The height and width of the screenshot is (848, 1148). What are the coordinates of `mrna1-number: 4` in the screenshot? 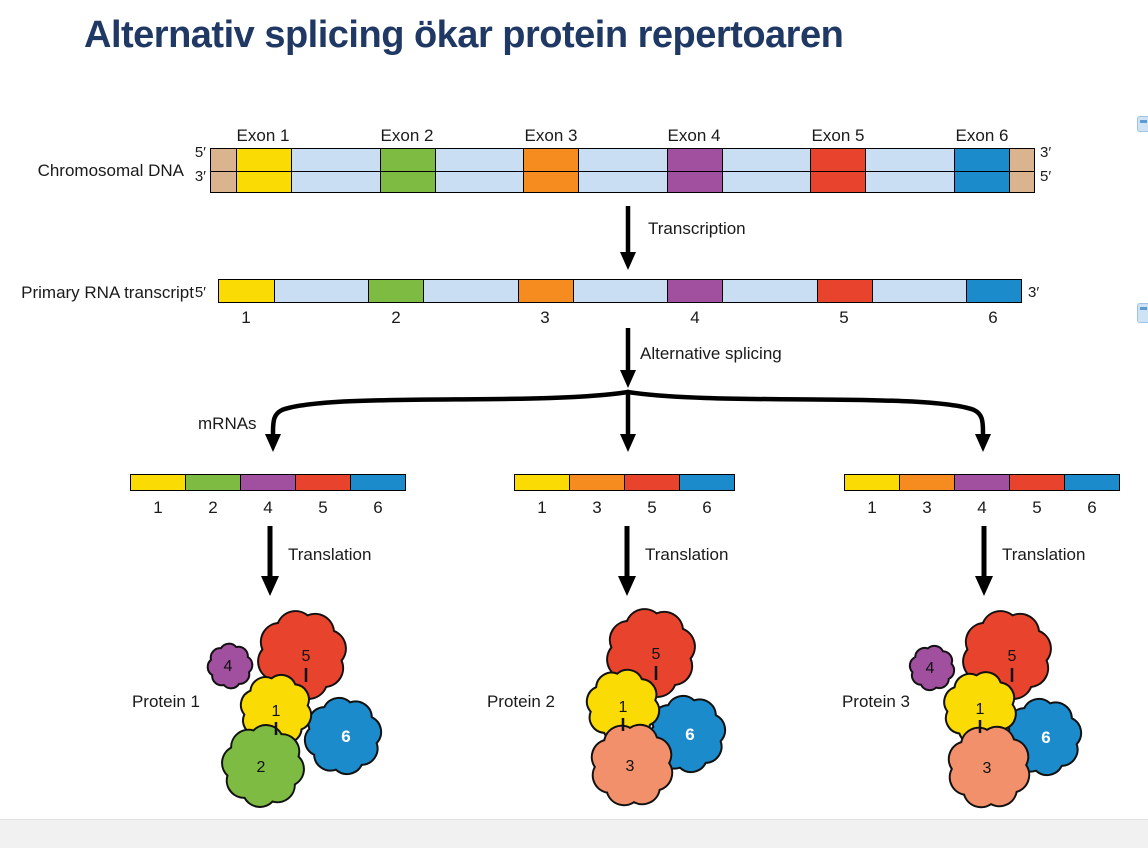 It's located at (268, 507).